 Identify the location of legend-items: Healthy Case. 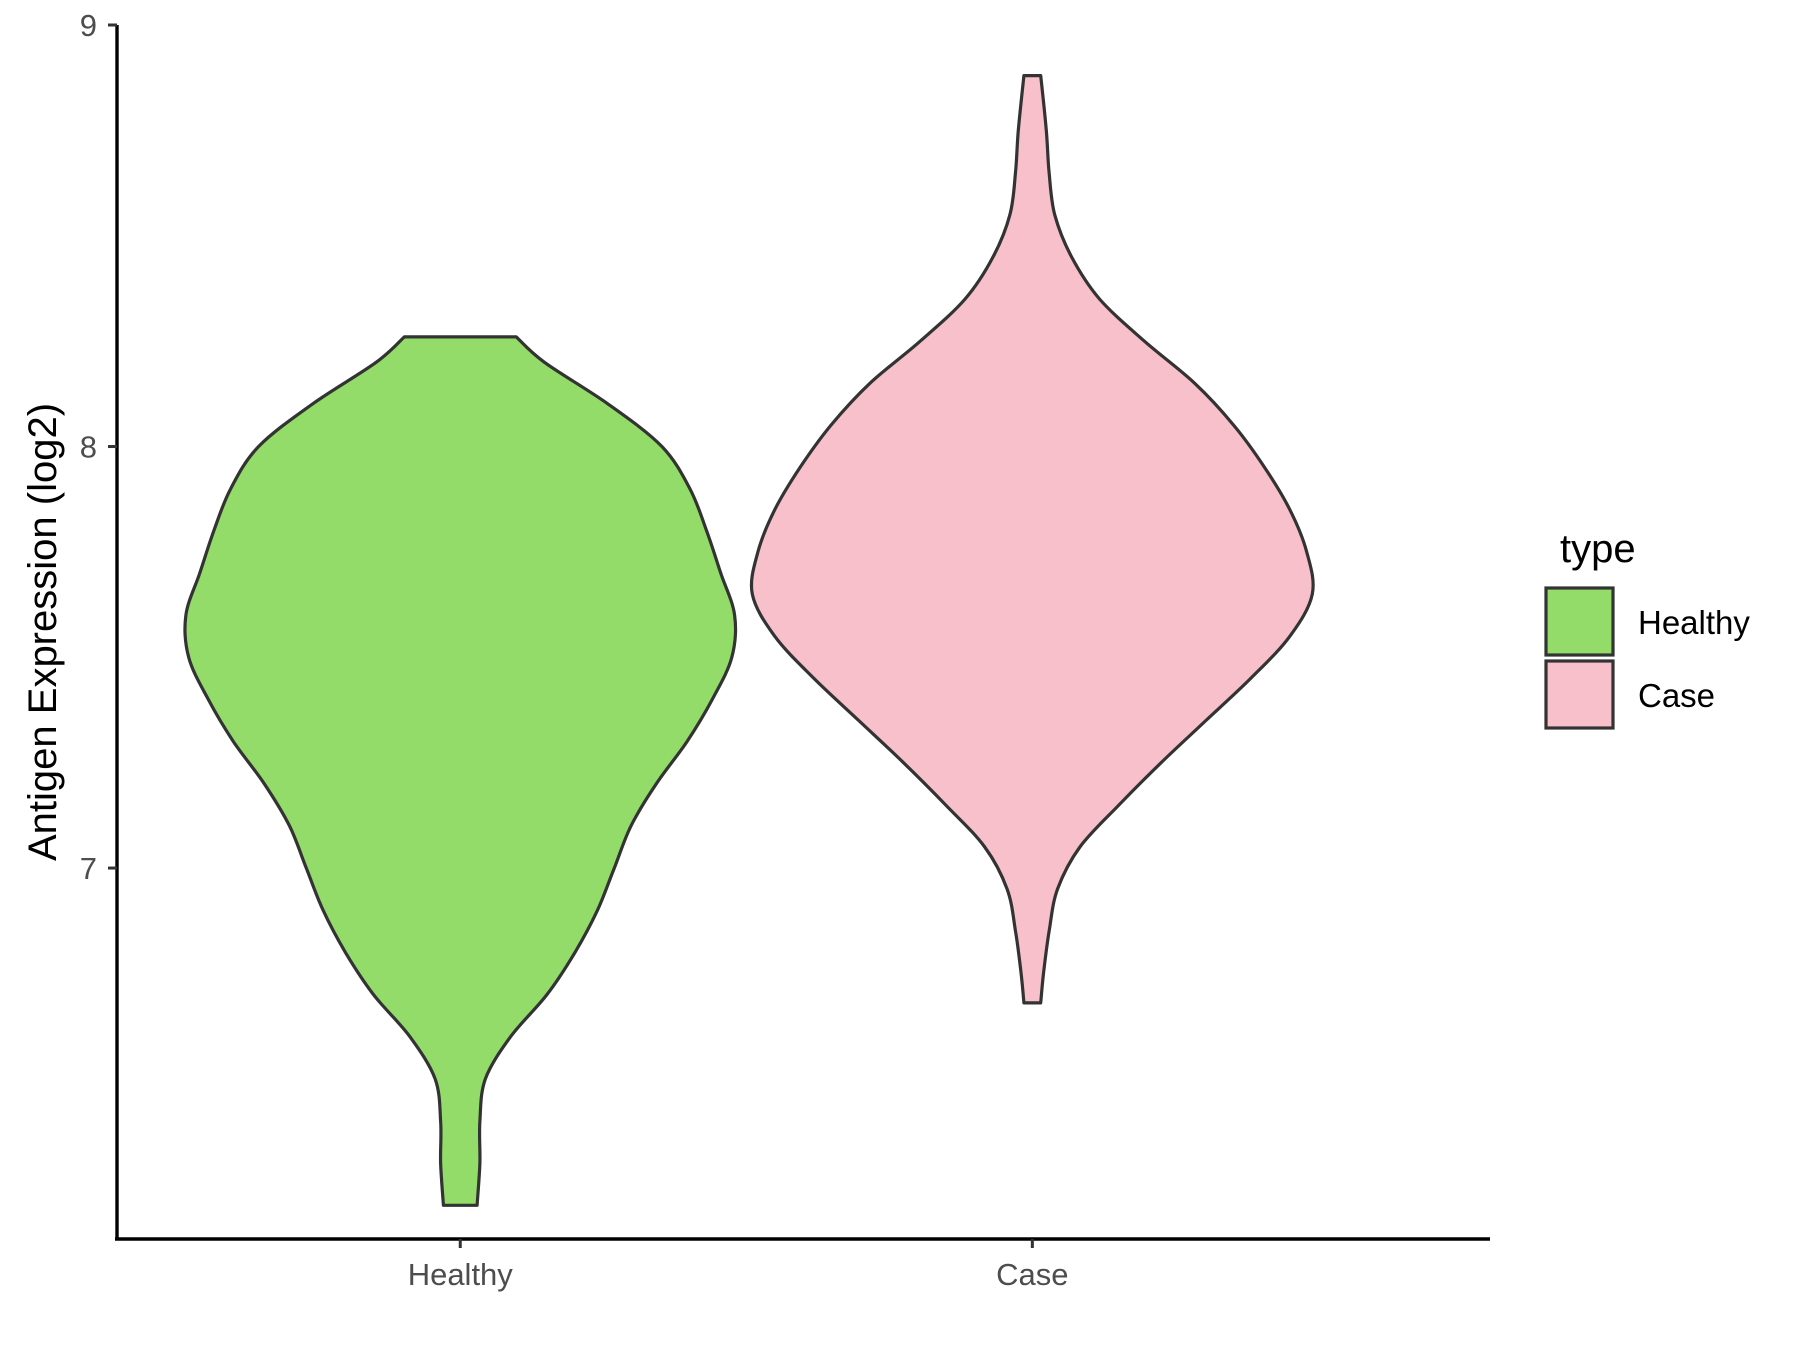
(1647, 658).